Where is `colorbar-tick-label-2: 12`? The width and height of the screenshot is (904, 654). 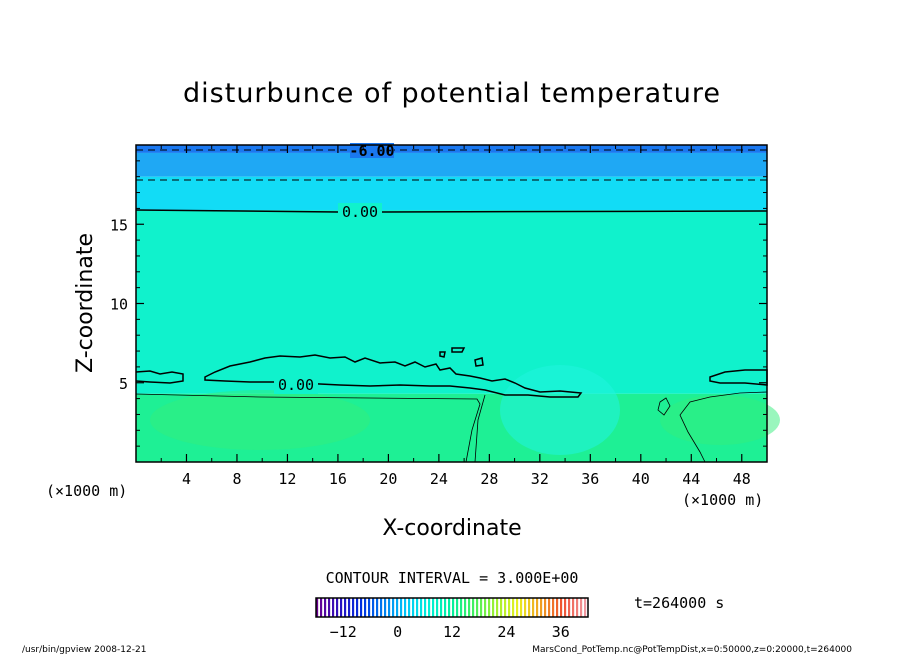 colorbar-tick-label-2: 12 is located at coordinates (452, 632).